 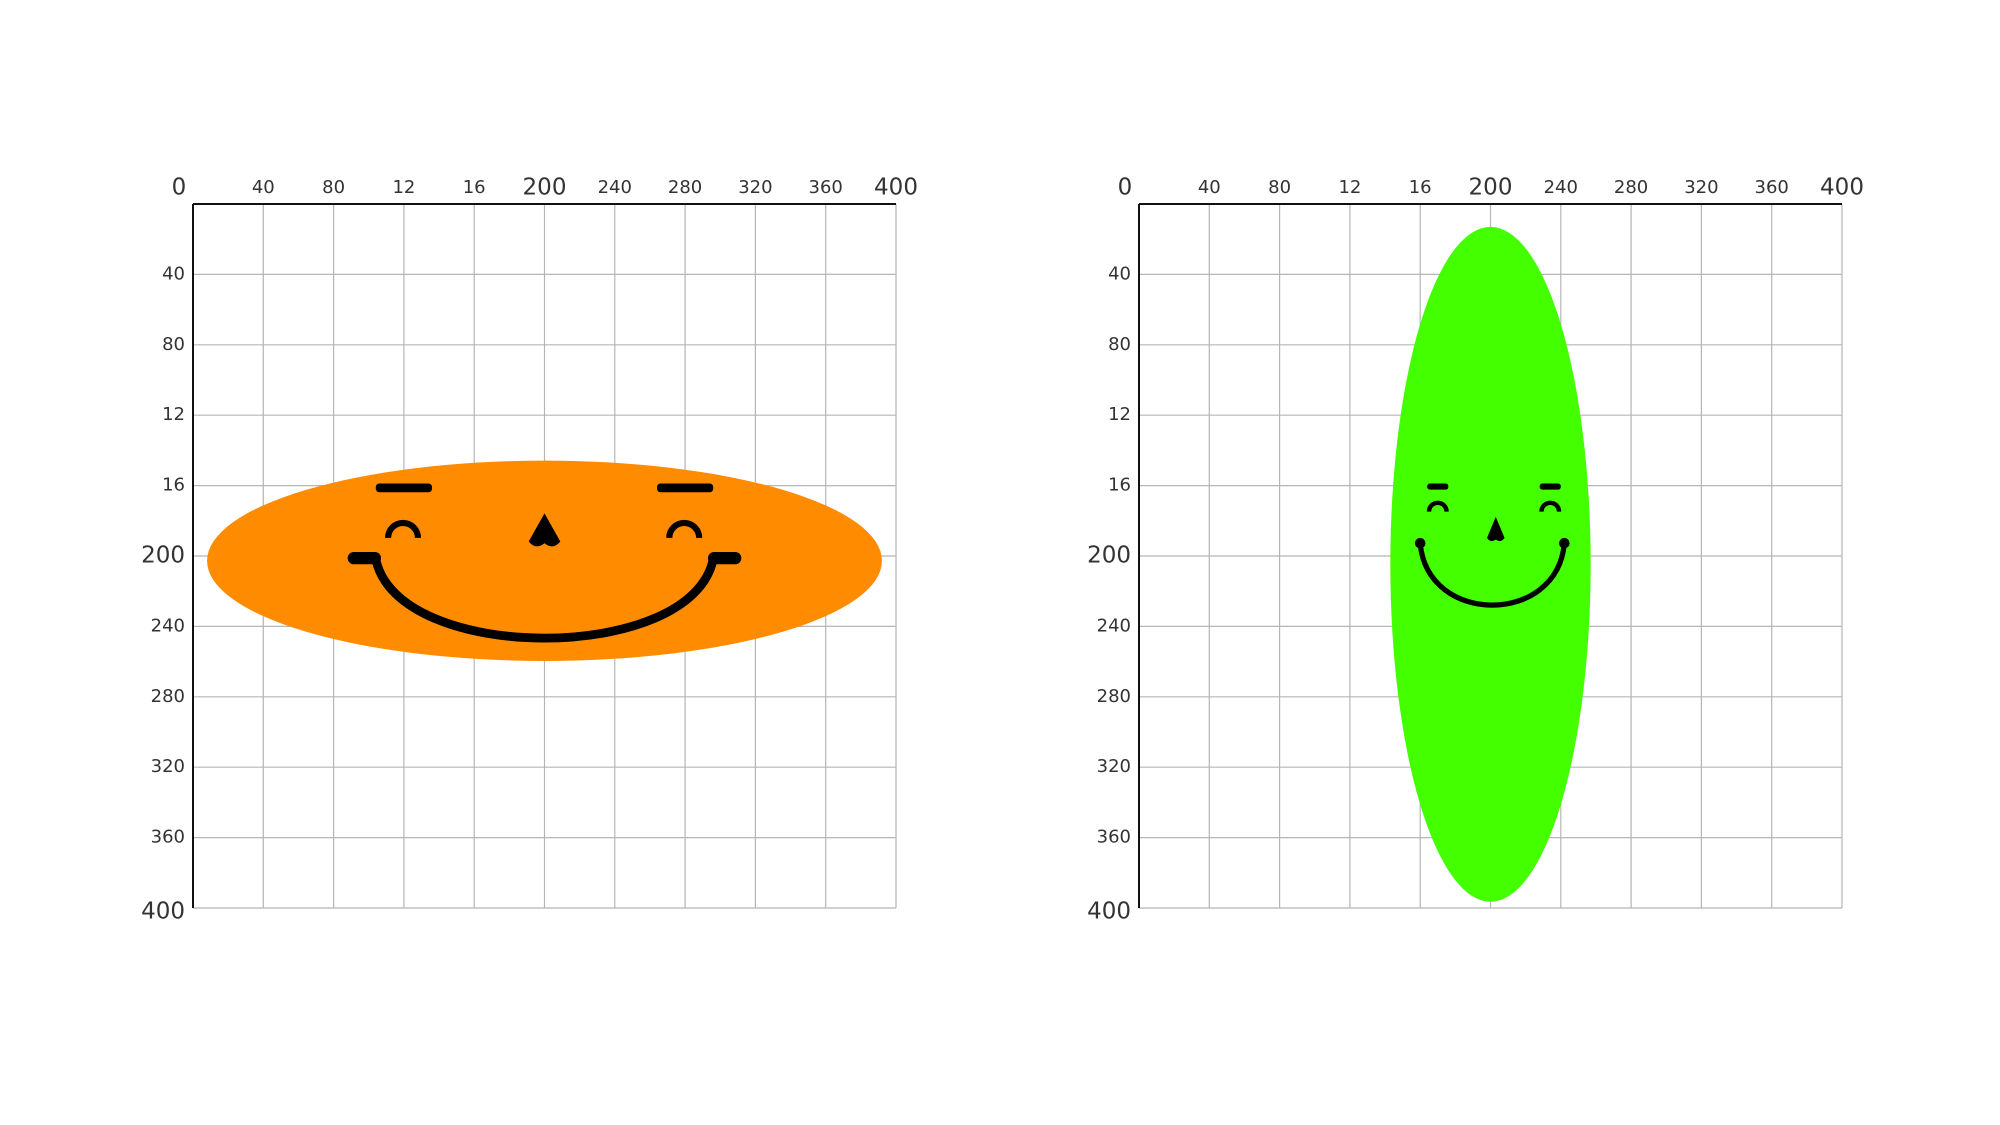 I want to click on orange-ellipse, so click(x=544, y=560).